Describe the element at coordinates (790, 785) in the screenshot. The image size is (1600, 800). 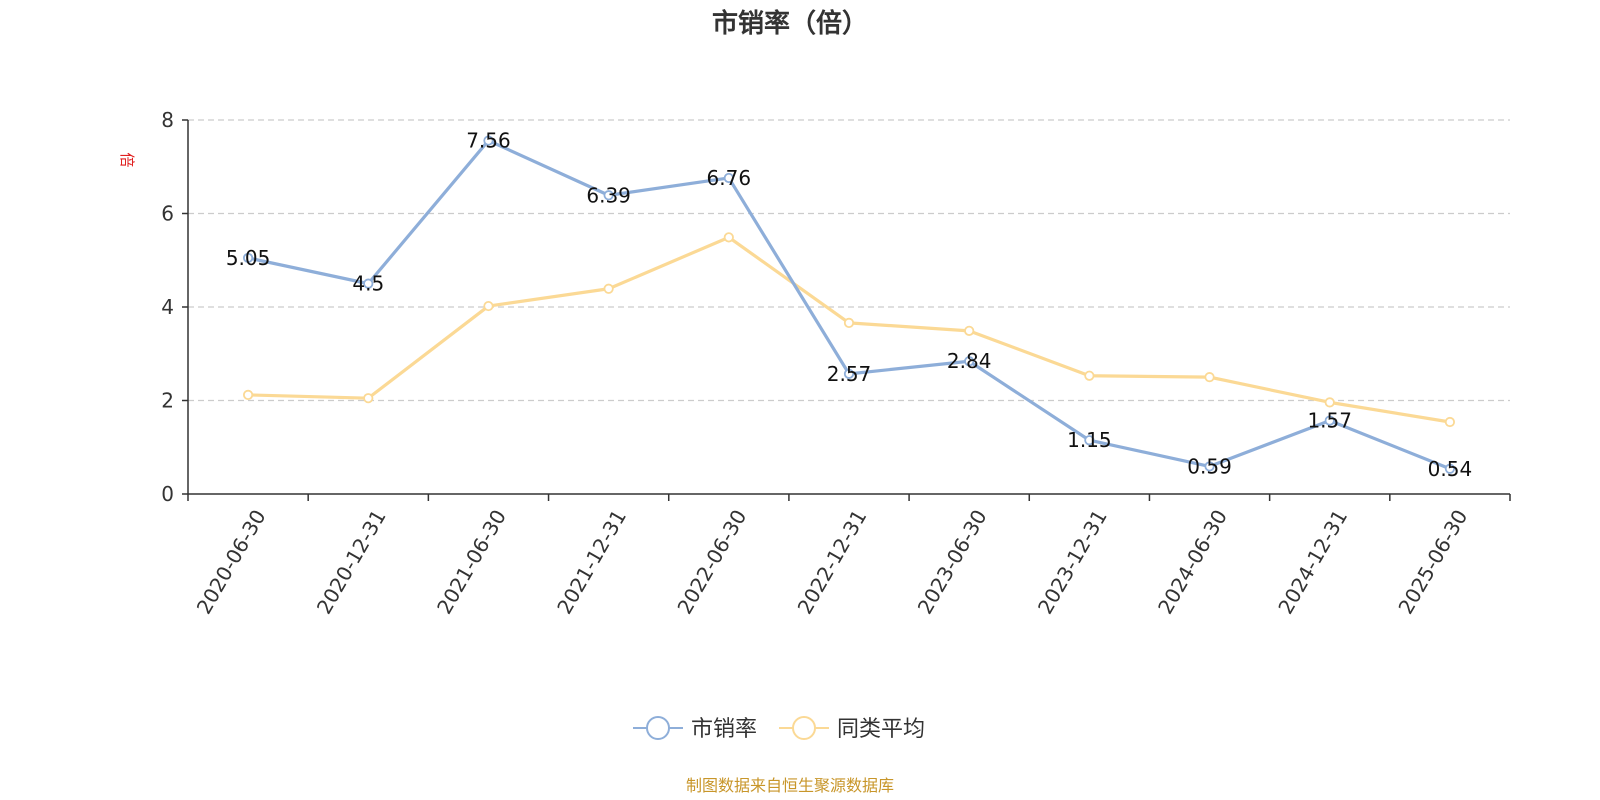
I see `source-note: 制图数据来自恒生聚源数据库` at that location.